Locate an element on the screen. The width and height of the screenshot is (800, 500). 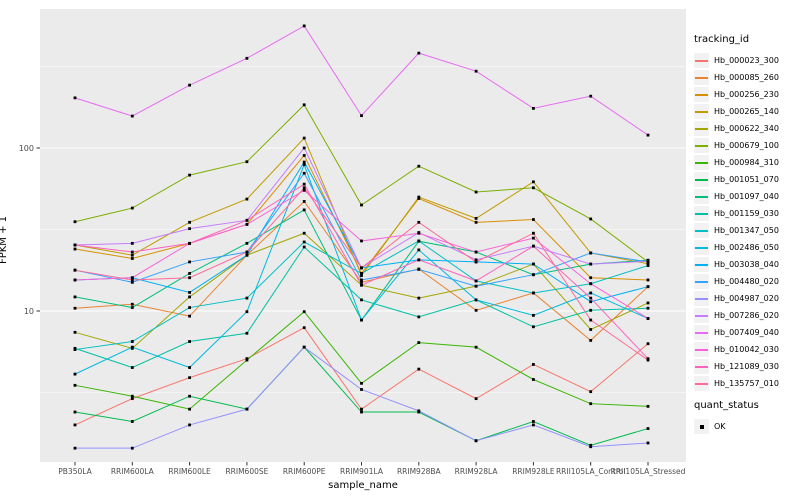
legend-item-Hb_000265_140: Hb_000265_140 is located at coordinates (736, 111).